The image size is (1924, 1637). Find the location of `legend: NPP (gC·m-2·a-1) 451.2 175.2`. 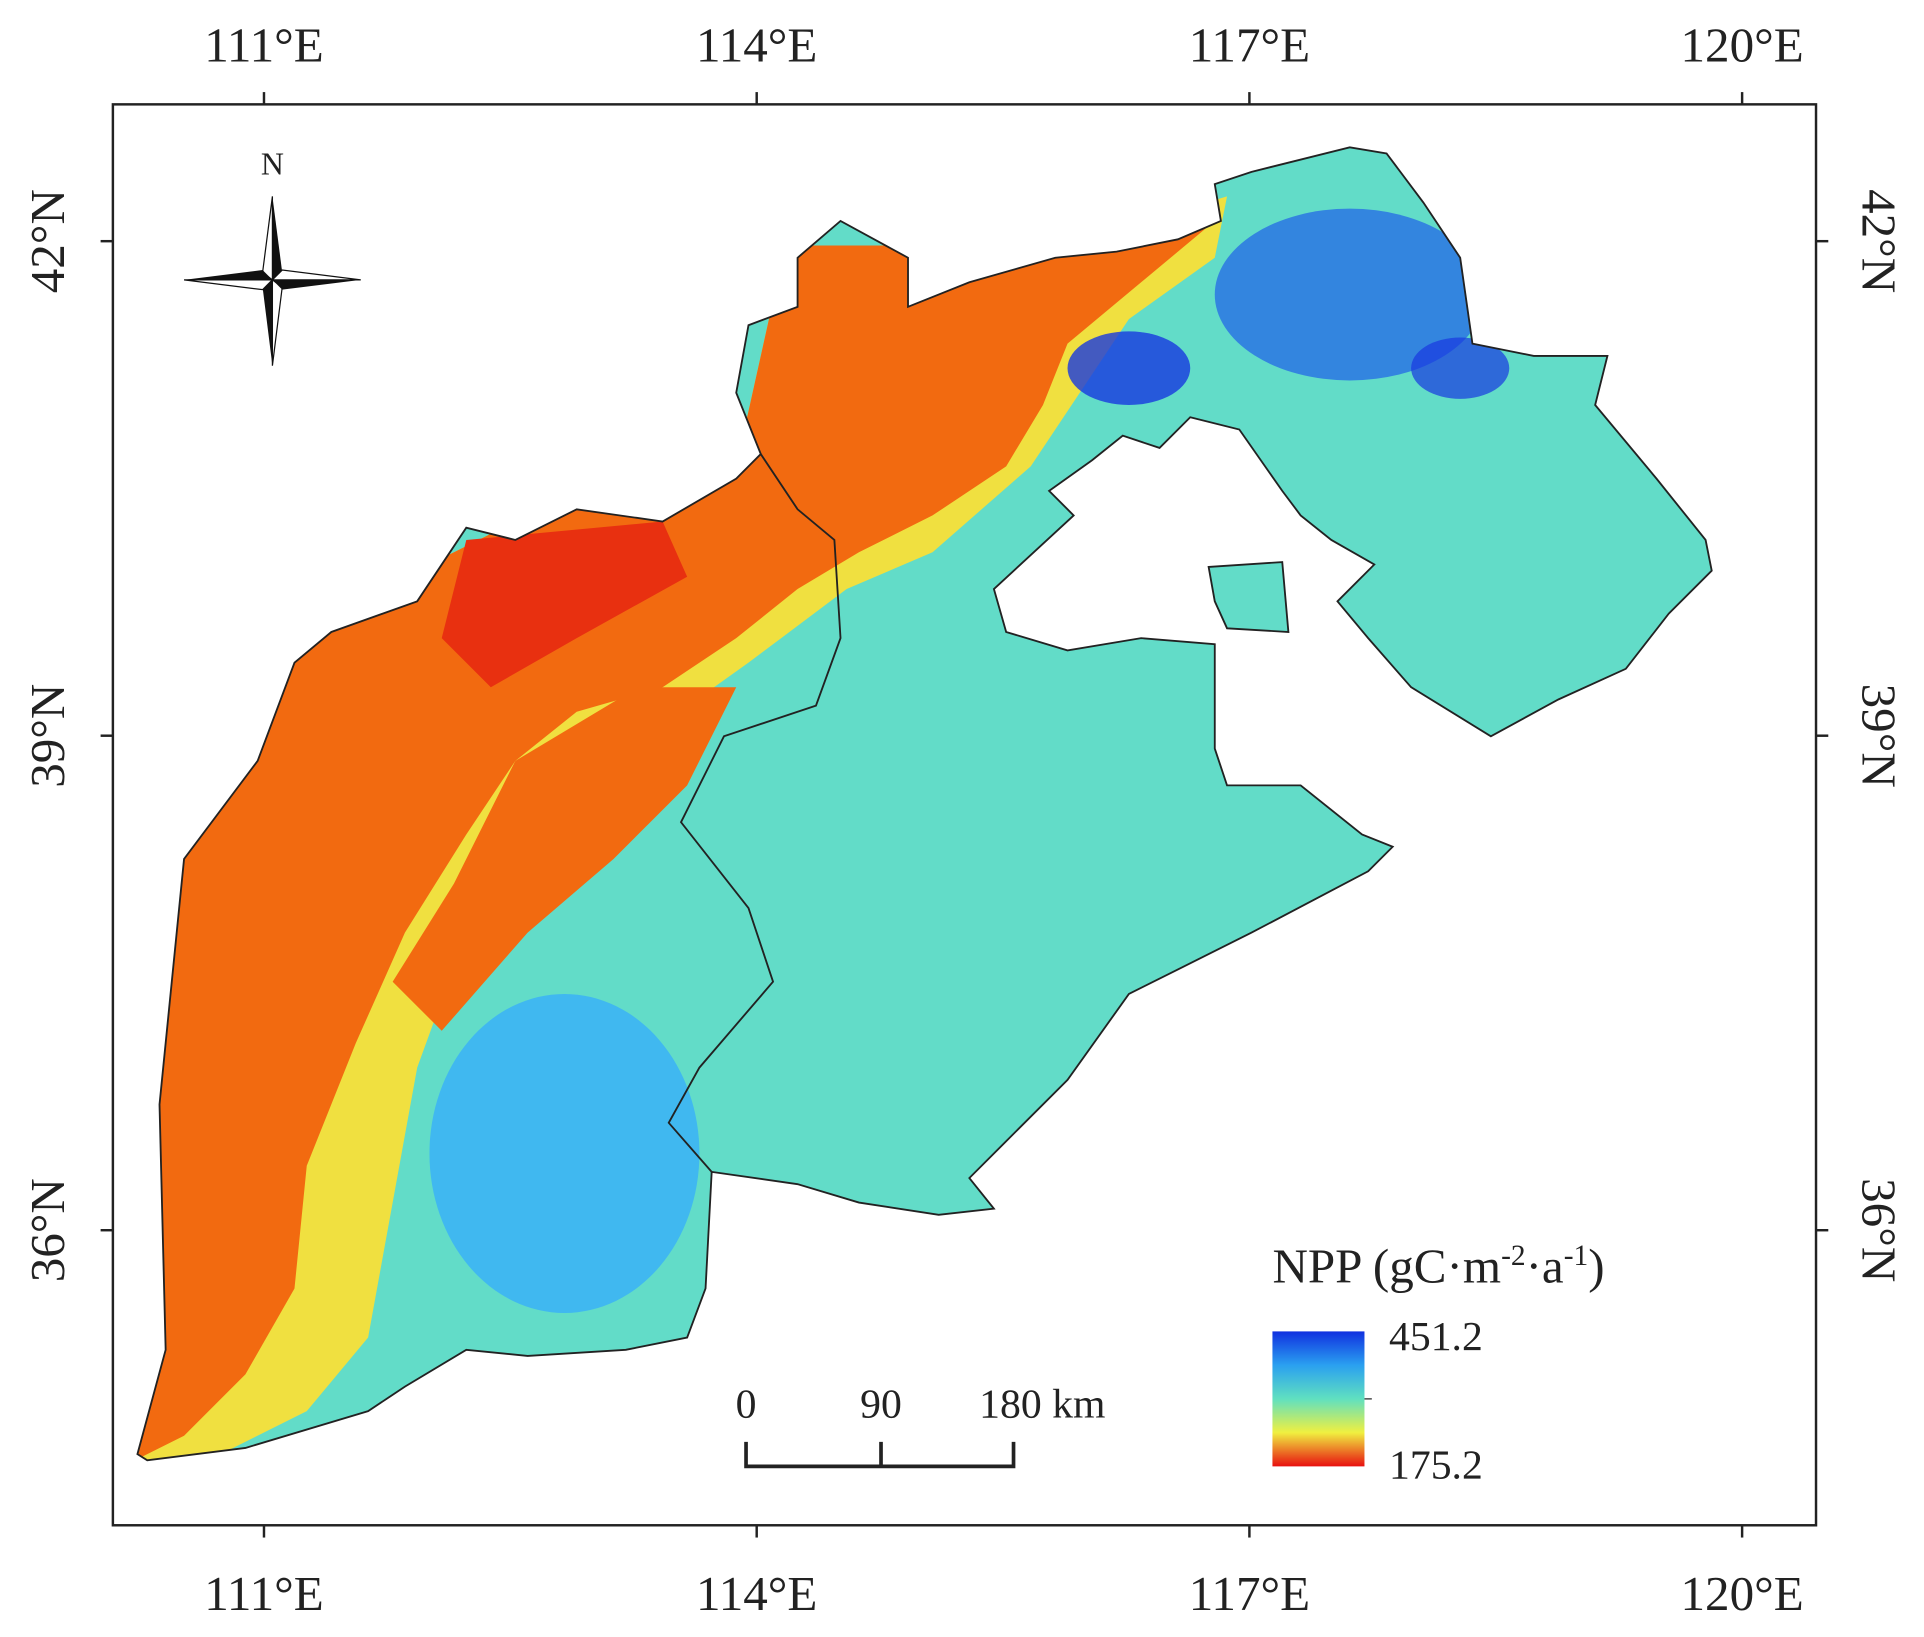

legend: NPP (gC·m-2·a-1) 451.2 175.2 is located at coordinates (1438, 1363).